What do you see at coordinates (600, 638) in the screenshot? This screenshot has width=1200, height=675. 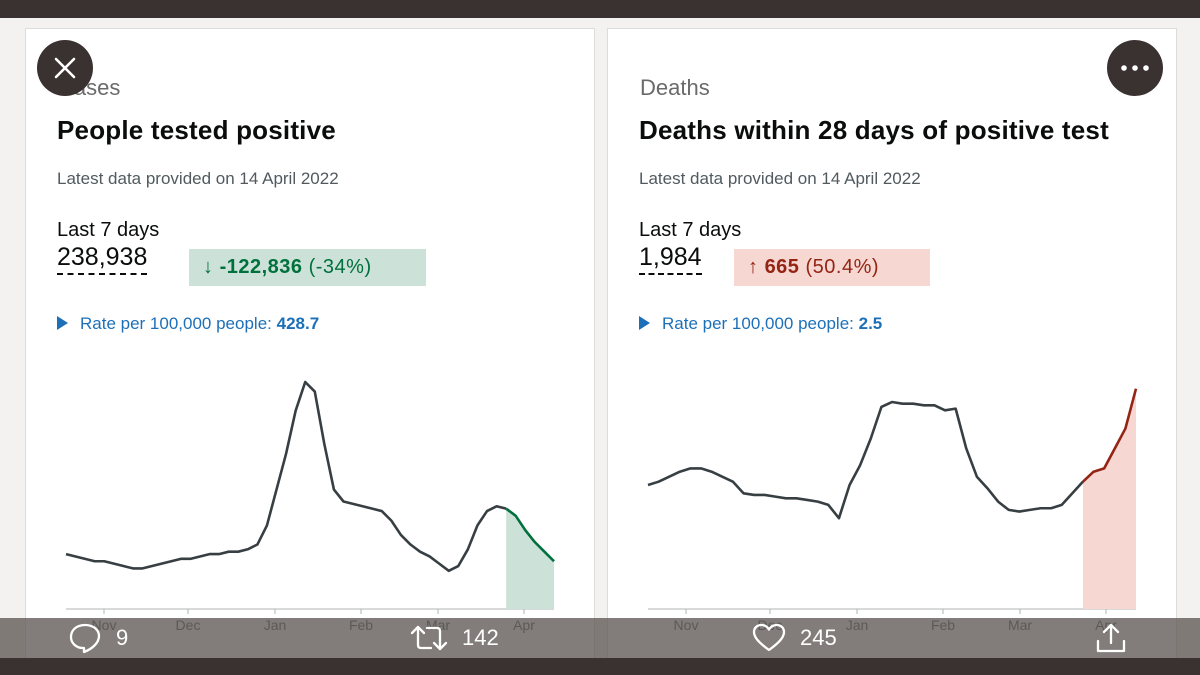 I see `tweet-action-bar: 9 142 245` at bounding box center [600, 638].